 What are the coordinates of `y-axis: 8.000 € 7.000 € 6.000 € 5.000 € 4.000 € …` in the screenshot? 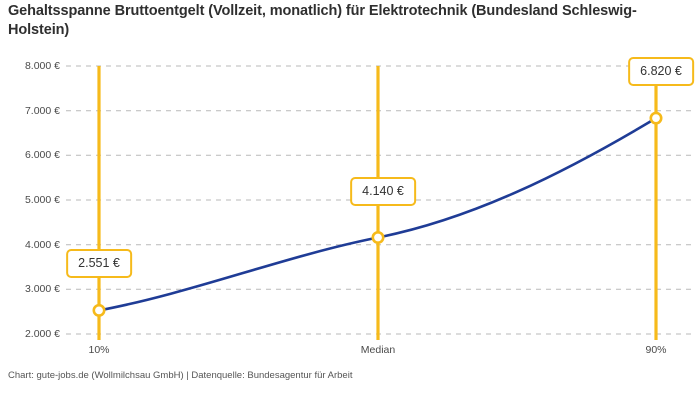 It's located at (32, 200).